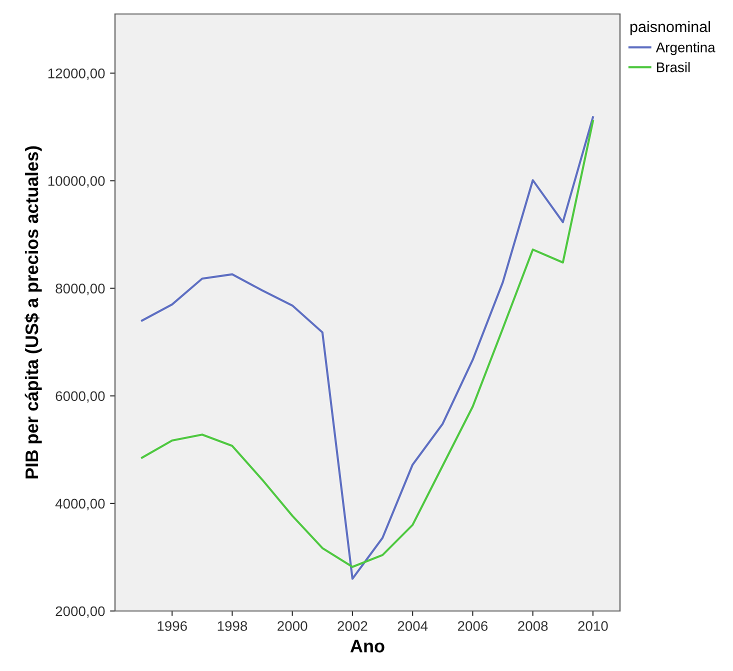 Image resolution: width=733 pixels, height=671 pixels. Describe the element at coordinates (76, 74) in the screenshot. I see `y-tick-label: 12000,00` at that location.